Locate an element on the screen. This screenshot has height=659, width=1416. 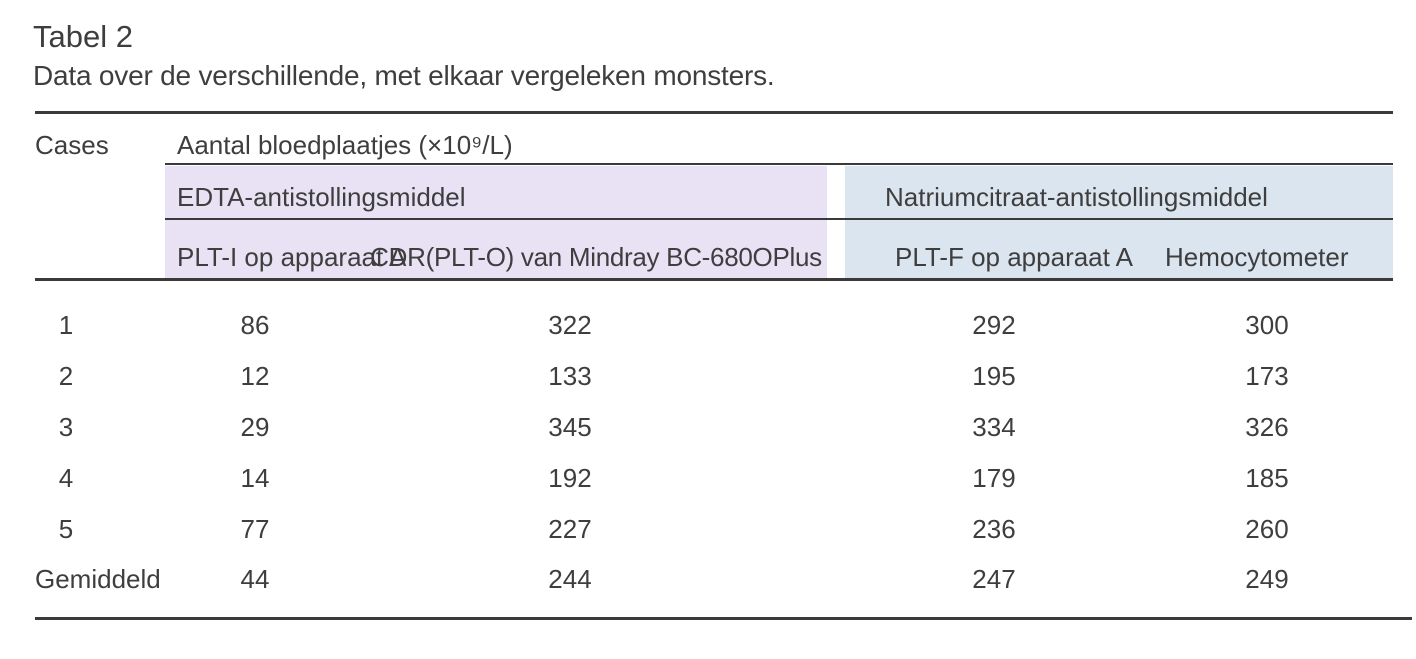
group-header-edta: EDTA-antistollingsmiddel is located at coordinates (321, 197).